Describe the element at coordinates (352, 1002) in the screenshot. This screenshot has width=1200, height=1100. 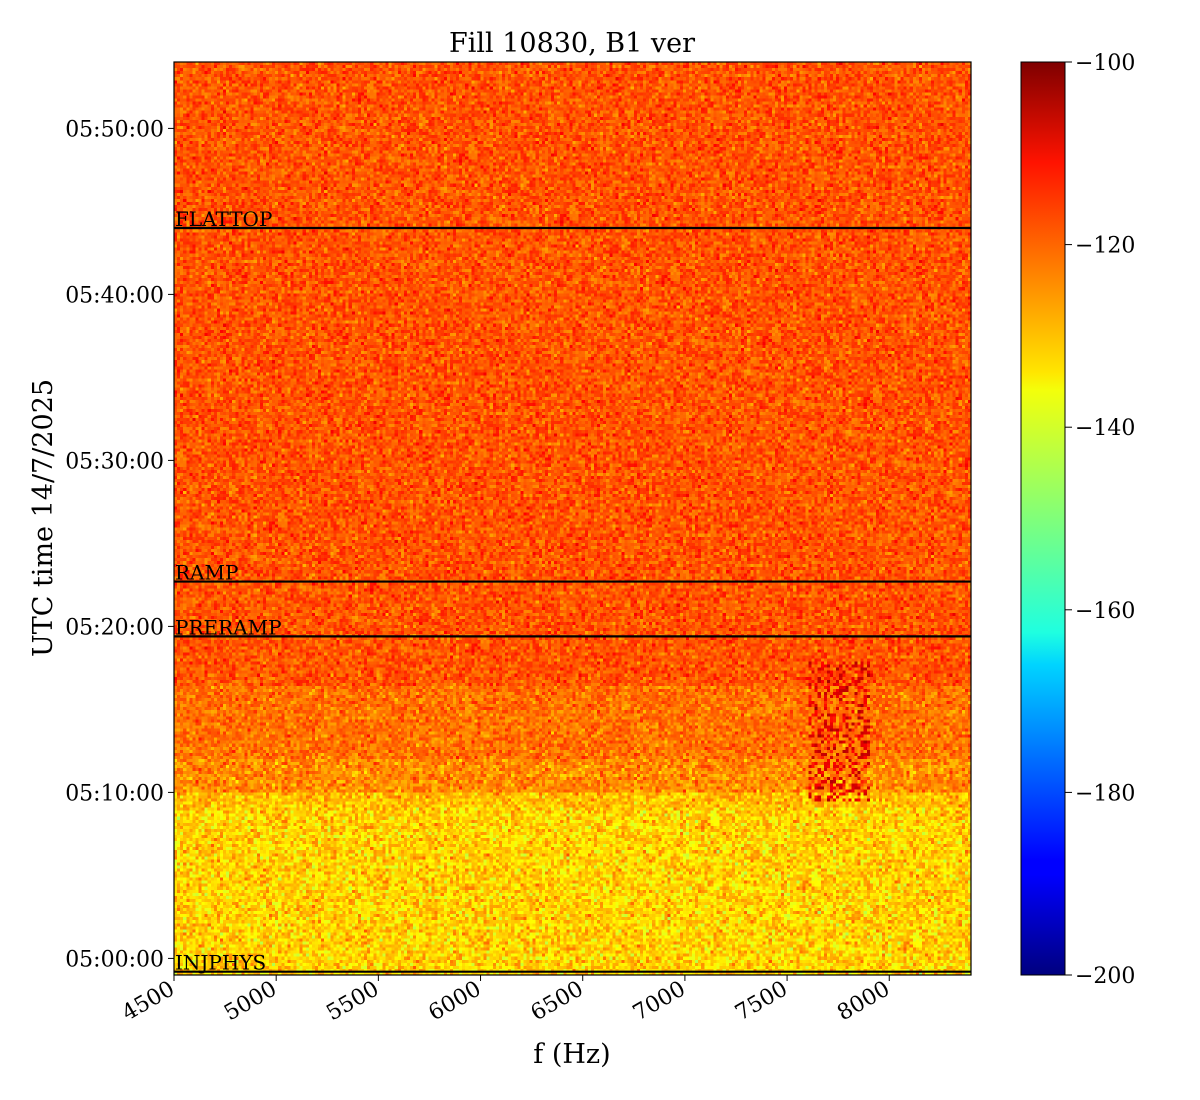
I see `x-tick-label: 5500` at that location.